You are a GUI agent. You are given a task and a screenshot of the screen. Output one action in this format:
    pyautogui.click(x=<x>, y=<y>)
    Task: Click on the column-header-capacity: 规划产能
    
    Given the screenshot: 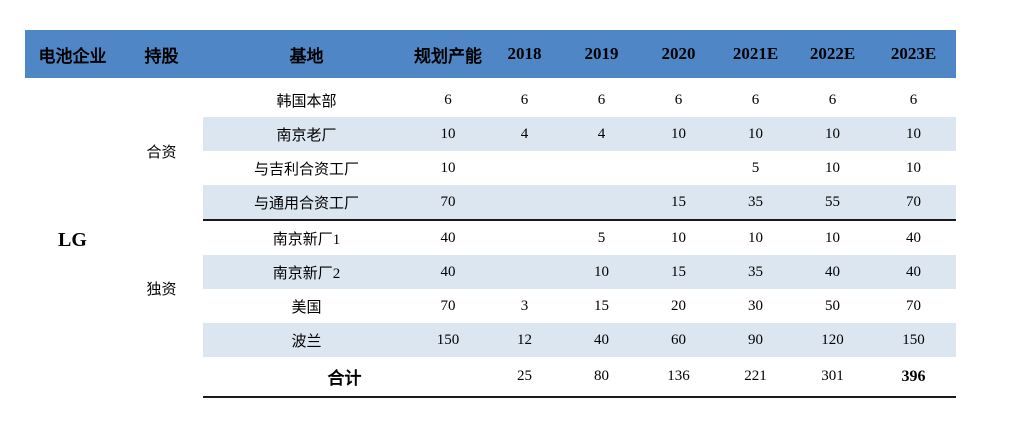 What is the action you would take?
    pyautogui.click(x=448, y=56)
    